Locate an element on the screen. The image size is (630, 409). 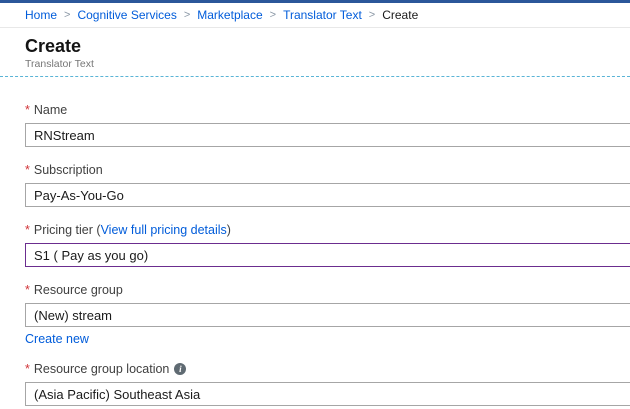
location-label-text: Resource group location is located at coordinates (101, 369).